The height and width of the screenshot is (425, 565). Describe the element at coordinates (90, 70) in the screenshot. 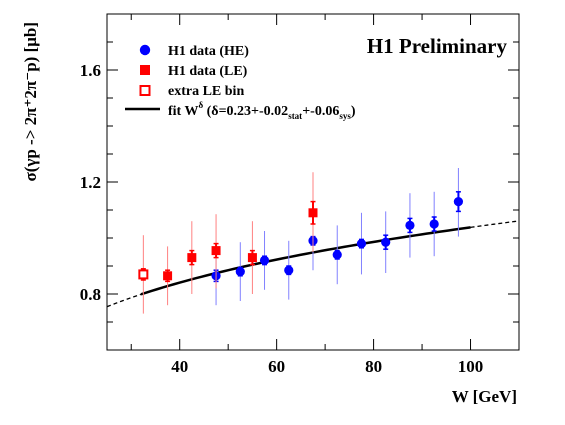

I see `y-tick-label: 1.6` at that location.